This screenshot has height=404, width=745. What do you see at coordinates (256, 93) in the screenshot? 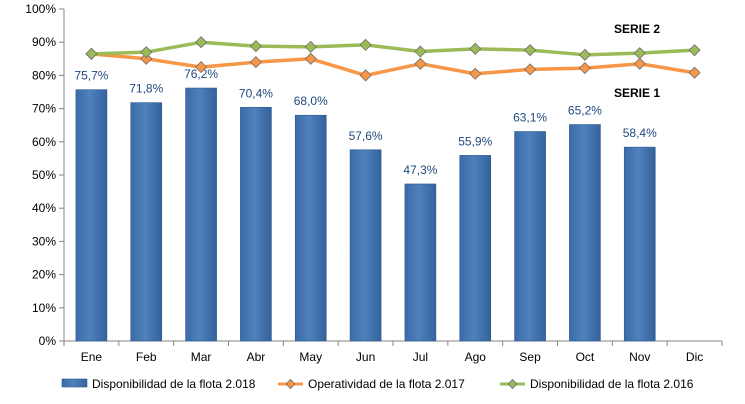
I see `bar-data-label: 70,4%` at bounding box center [256, 93].